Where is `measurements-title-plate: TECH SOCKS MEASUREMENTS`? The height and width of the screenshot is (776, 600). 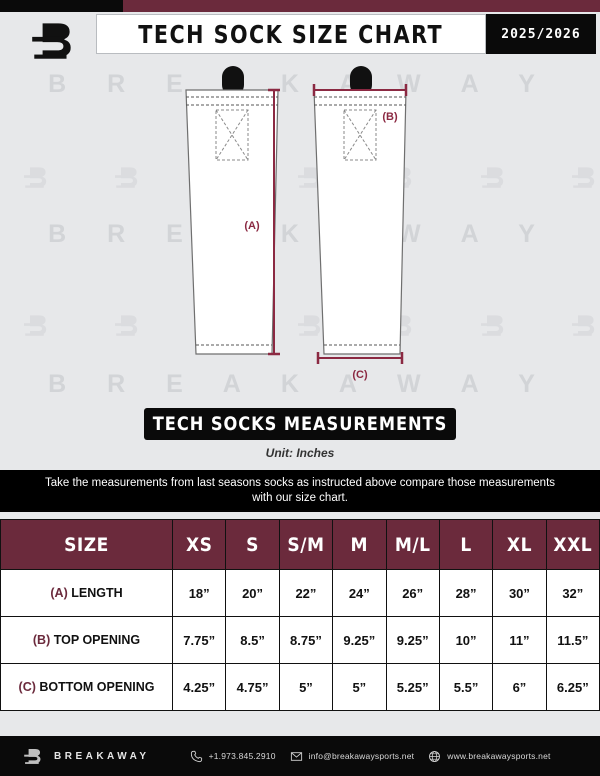
measurements-title-plate: TECH SOCKS MEASUREMENTS is located at coordinates (300, 424).